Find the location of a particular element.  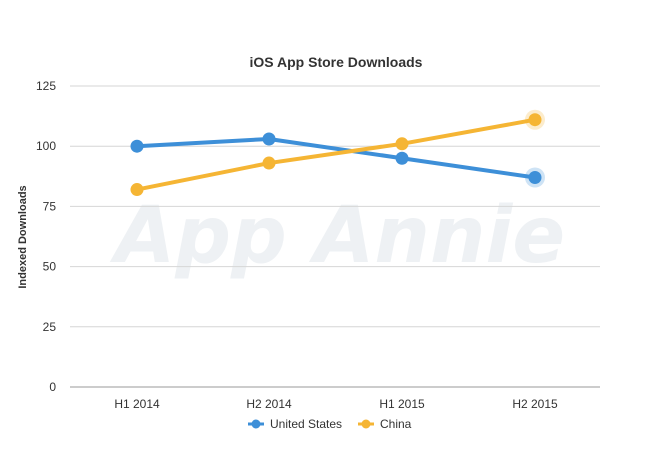

y-tick-labels: 0 25 50 75 100 125 is located at coordinates (46, 236).